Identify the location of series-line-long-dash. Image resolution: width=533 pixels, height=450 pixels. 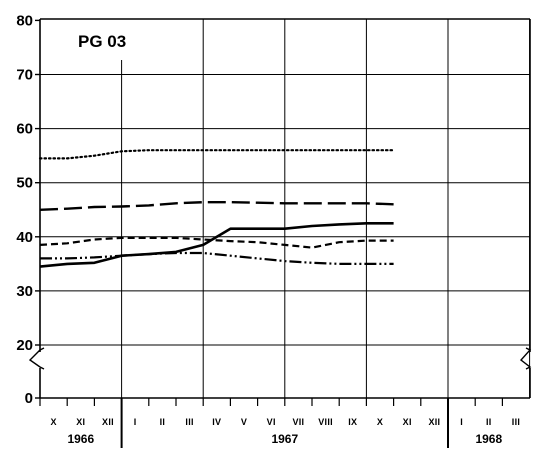
(216, 205).